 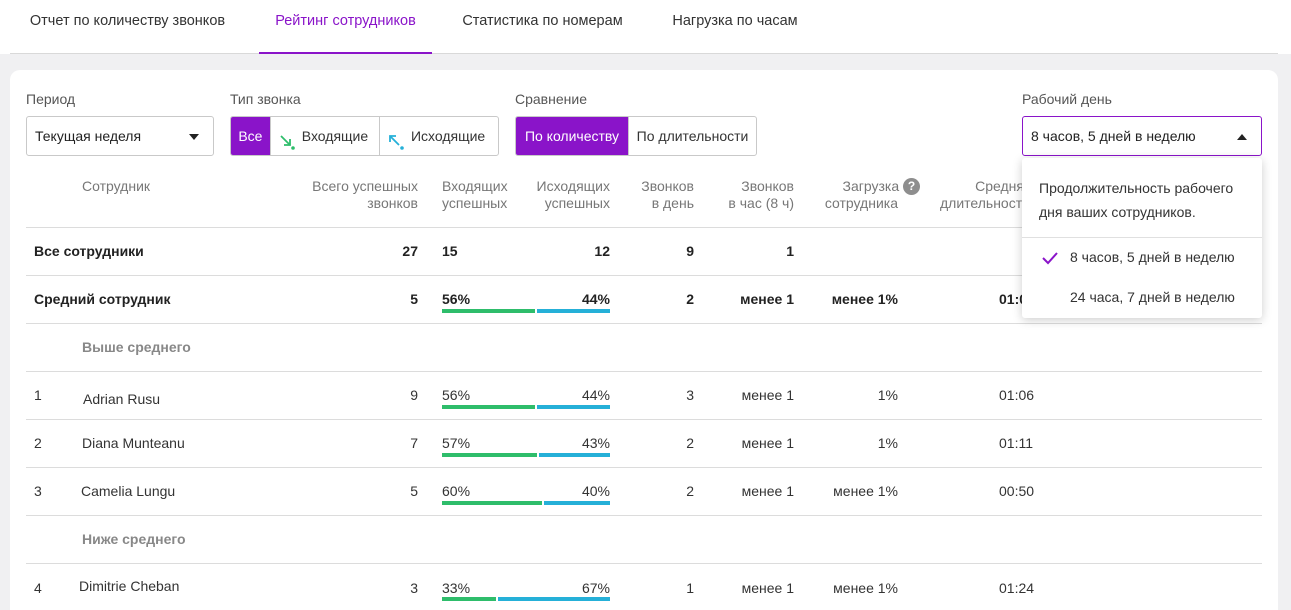 What do you see at coordinates (690, 251) in the screenshot?
I see `all-per-day: 9` at bounding box center [690, 251].